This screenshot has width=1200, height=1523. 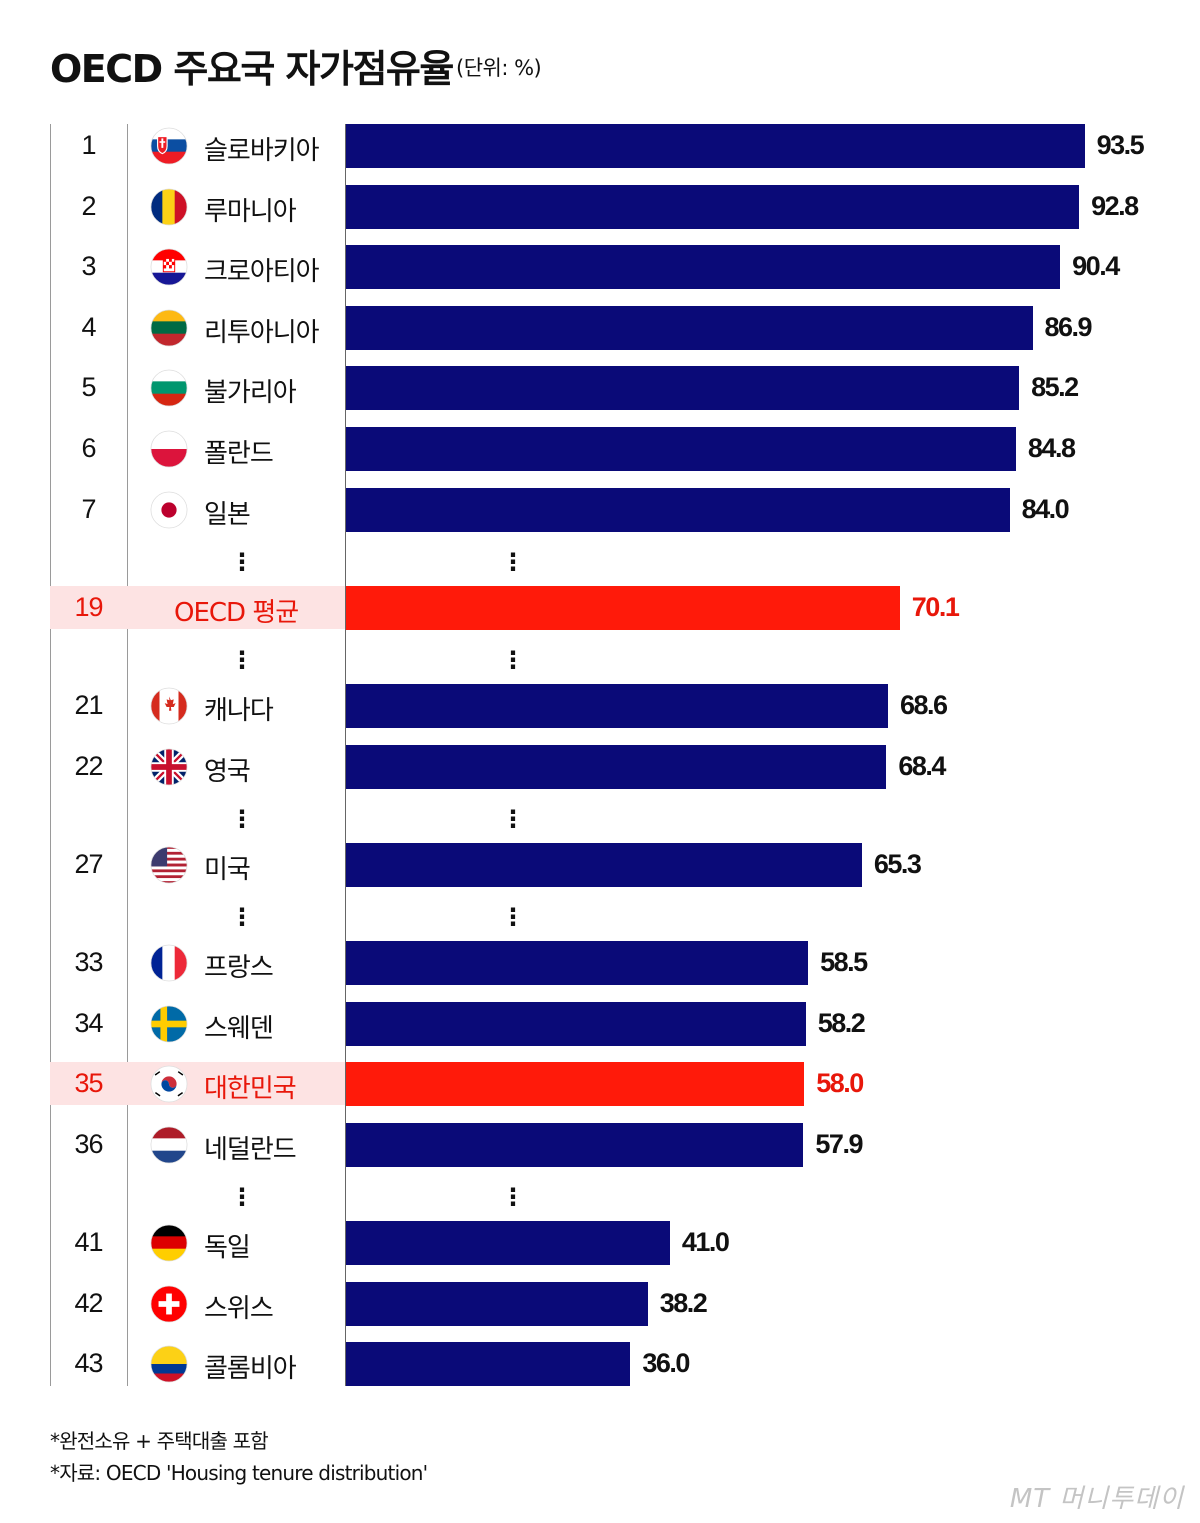 I want to click on country-name: 스위스, so click(x=239, y=1308).